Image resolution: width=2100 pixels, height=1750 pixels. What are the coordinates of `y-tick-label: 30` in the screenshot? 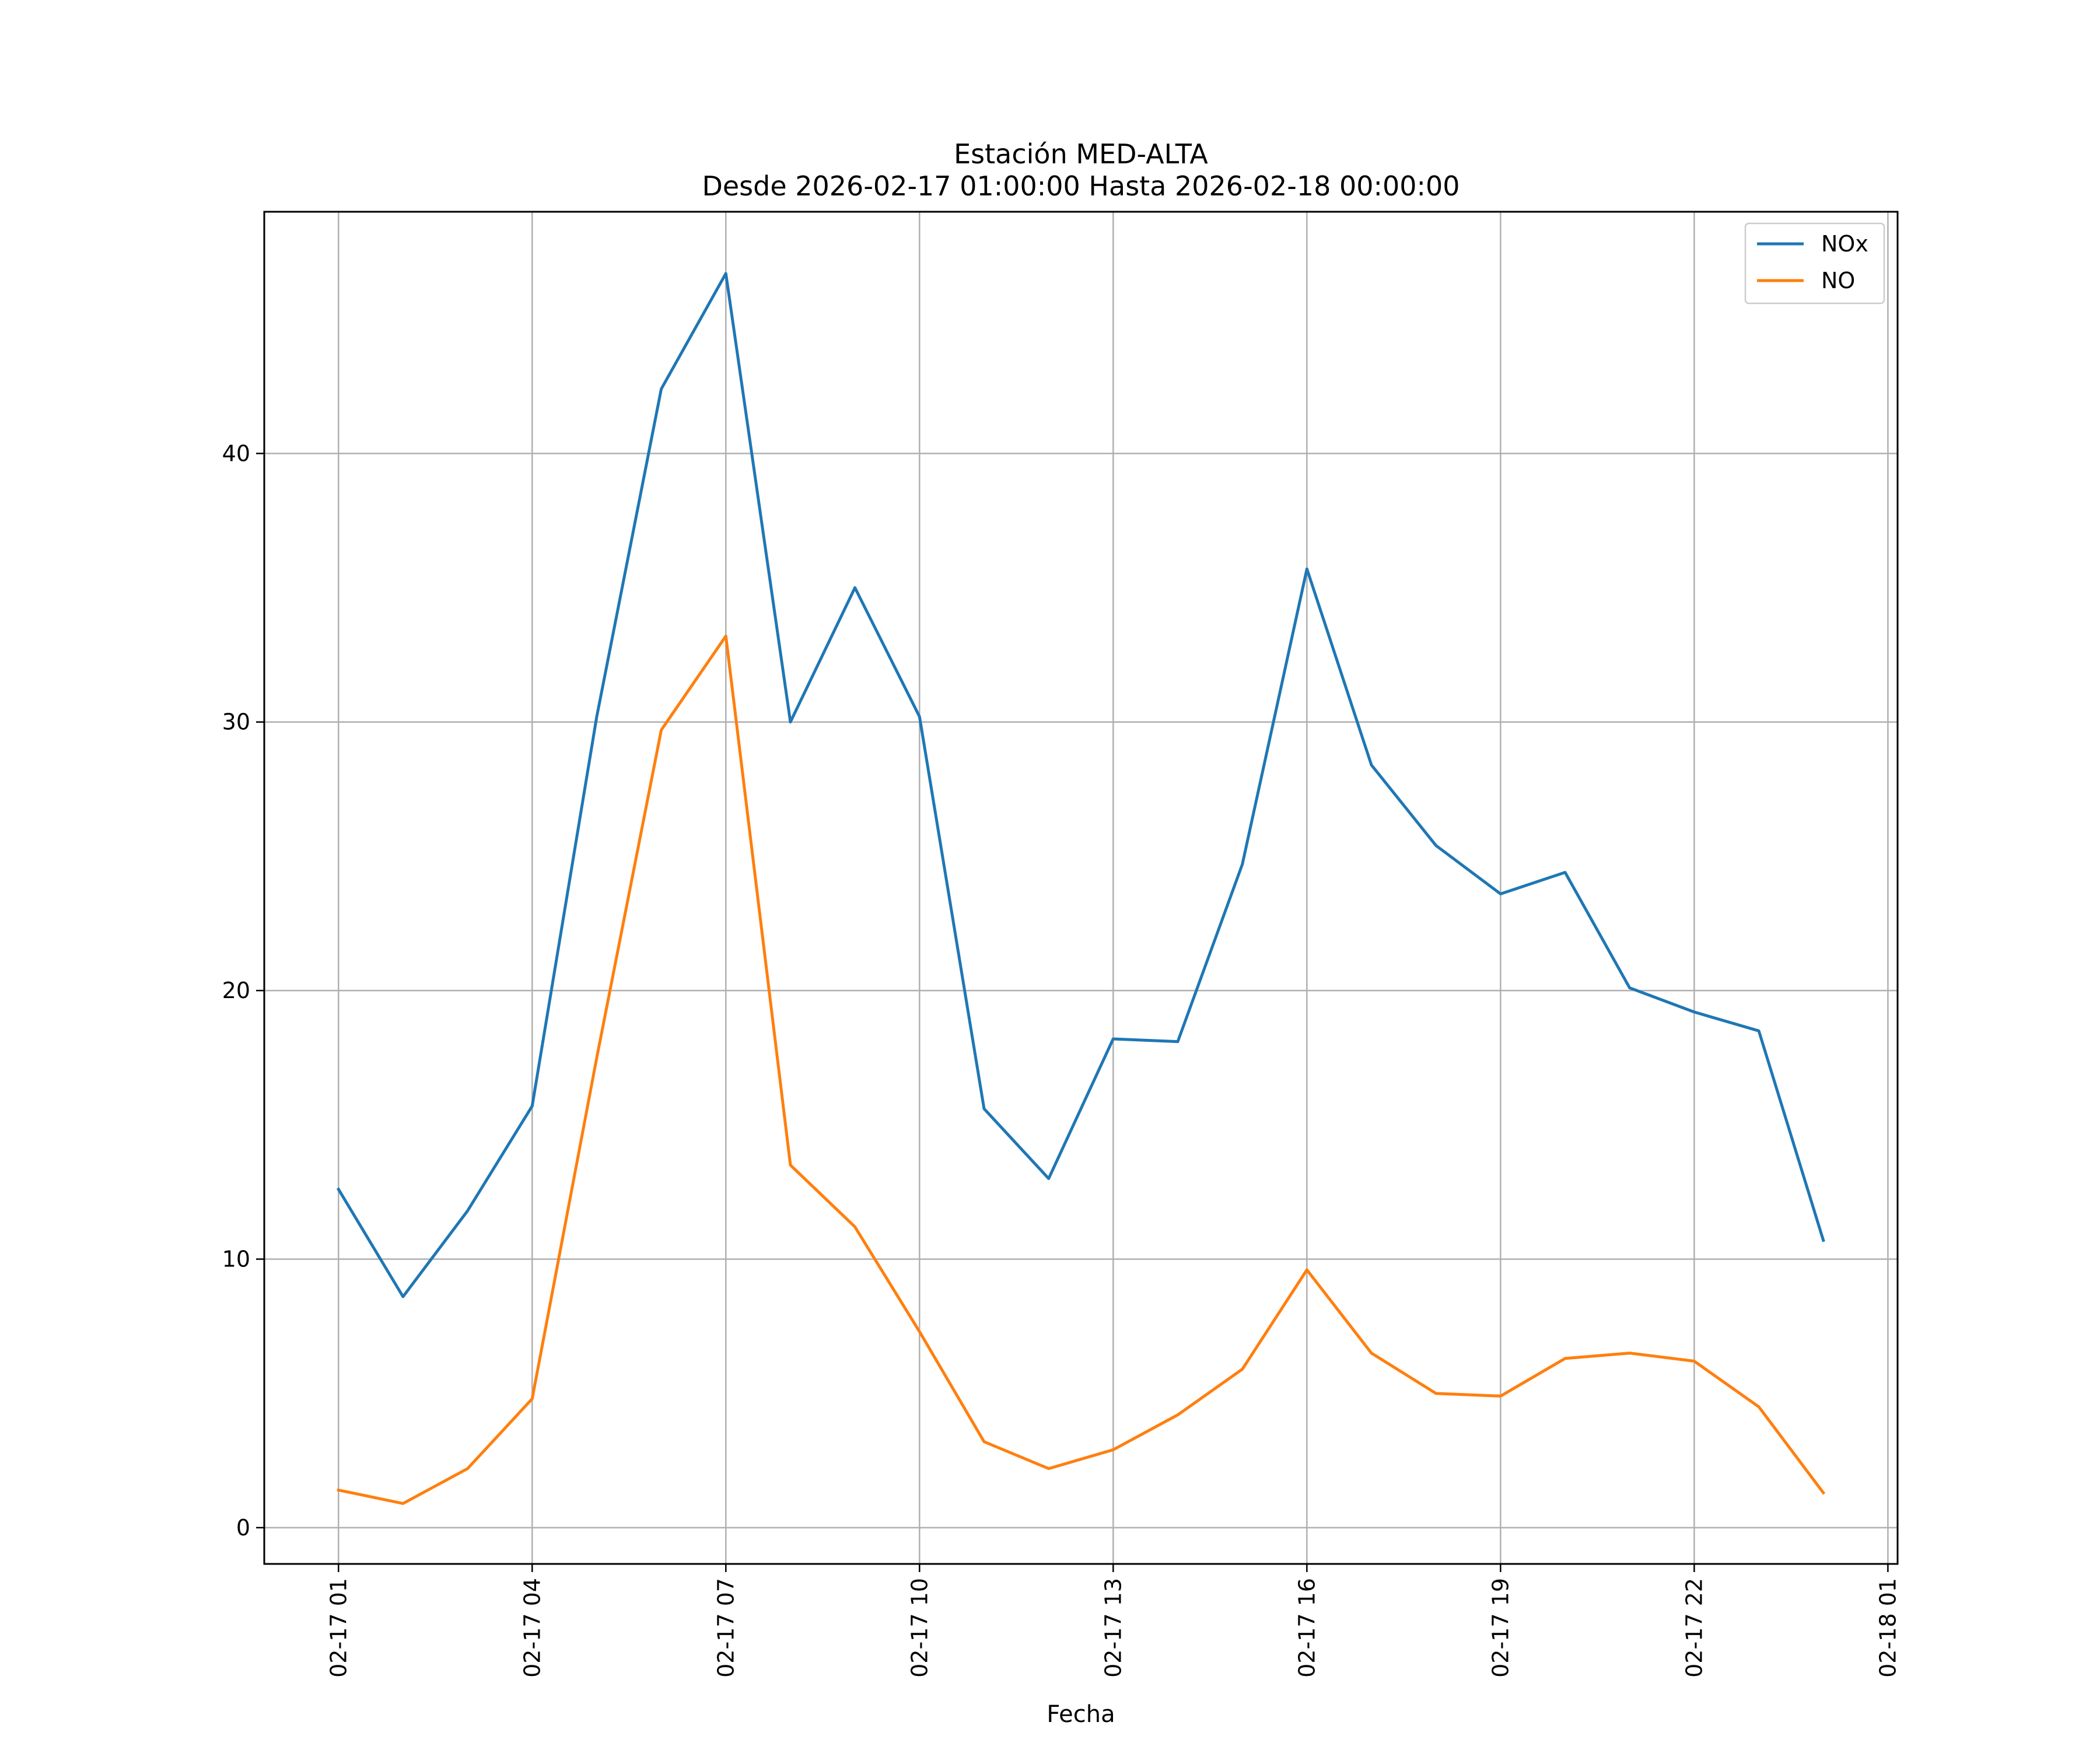 It's located at (236, 722).